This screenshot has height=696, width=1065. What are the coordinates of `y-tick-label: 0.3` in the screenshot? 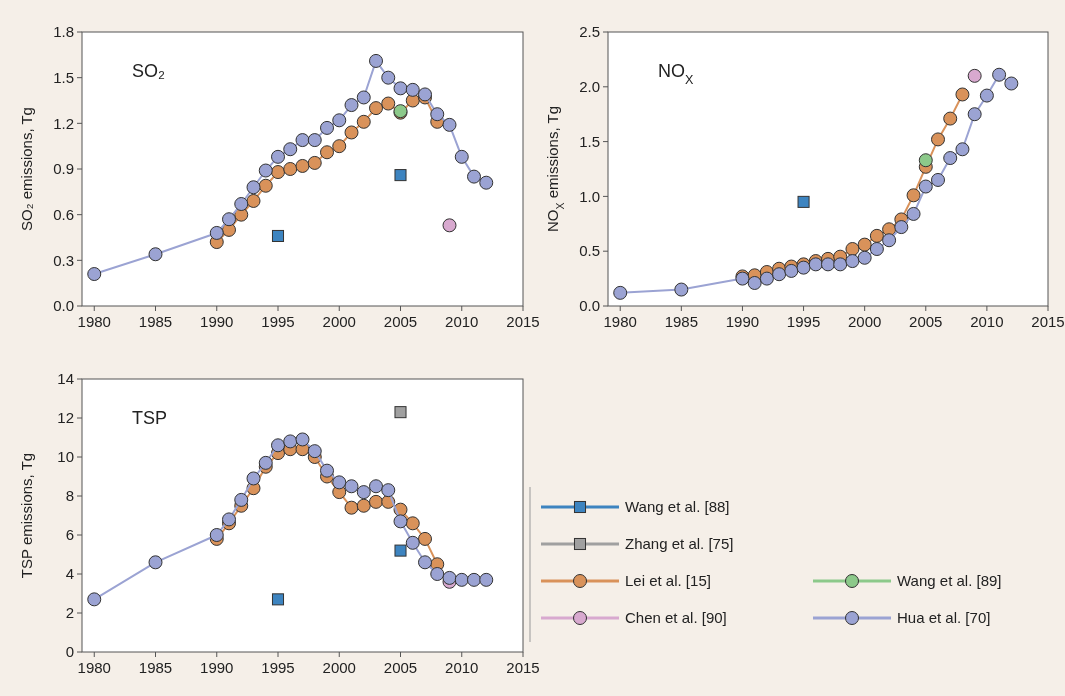 It's located at (63, 260).